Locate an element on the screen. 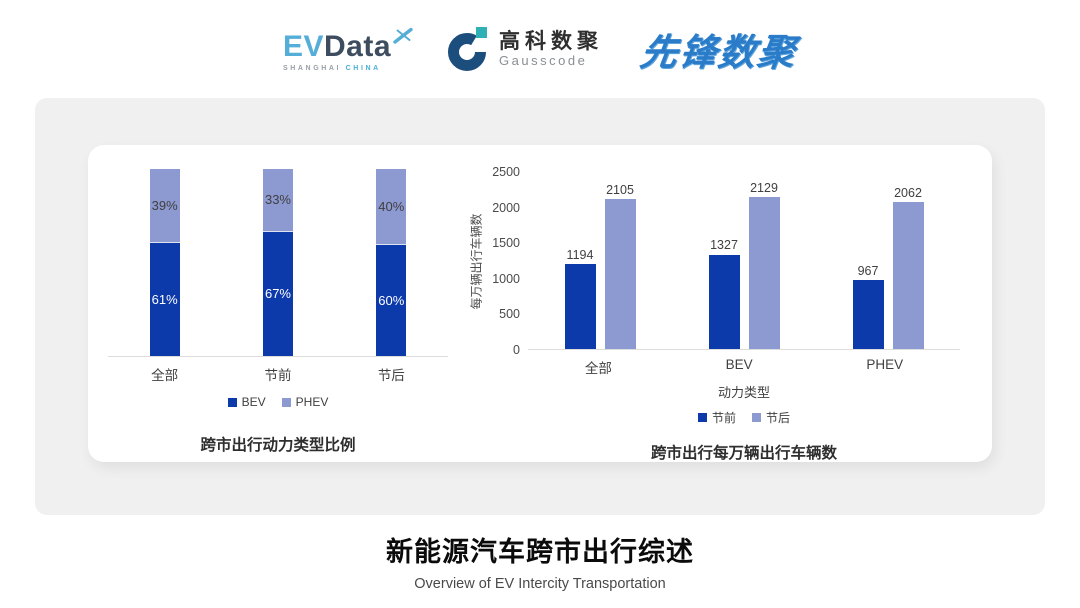 The height and width of the screenshot is (608, 1080). logo-header: EV Data SHANGHAI CHINA 高科数聚 Gausscode is located at coordinates (540, 49).